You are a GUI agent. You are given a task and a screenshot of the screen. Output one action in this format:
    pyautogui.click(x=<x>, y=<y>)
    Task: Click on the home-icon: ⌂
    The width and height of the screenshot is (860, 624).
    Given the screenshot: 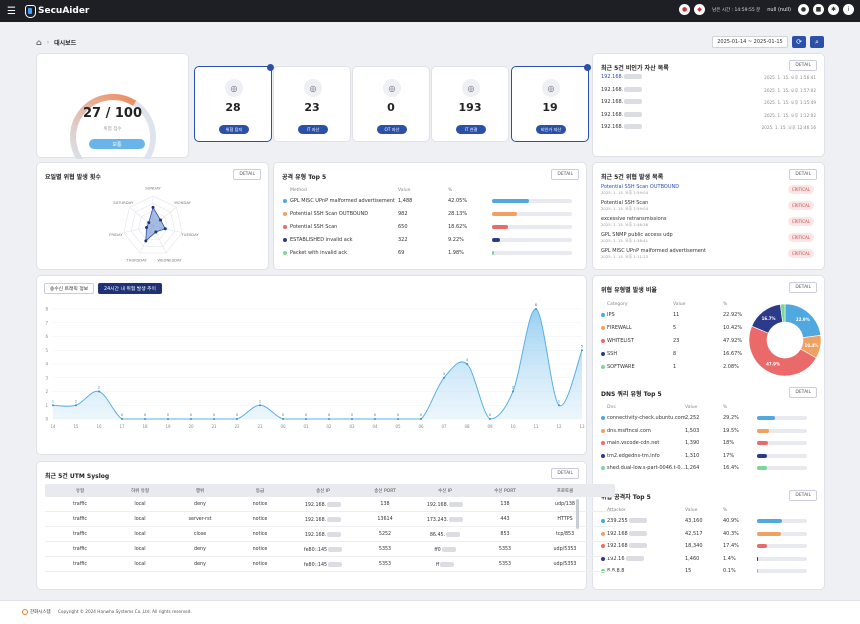 What is the action you would take?
    pyautogui.click(x=39, y=42)
    